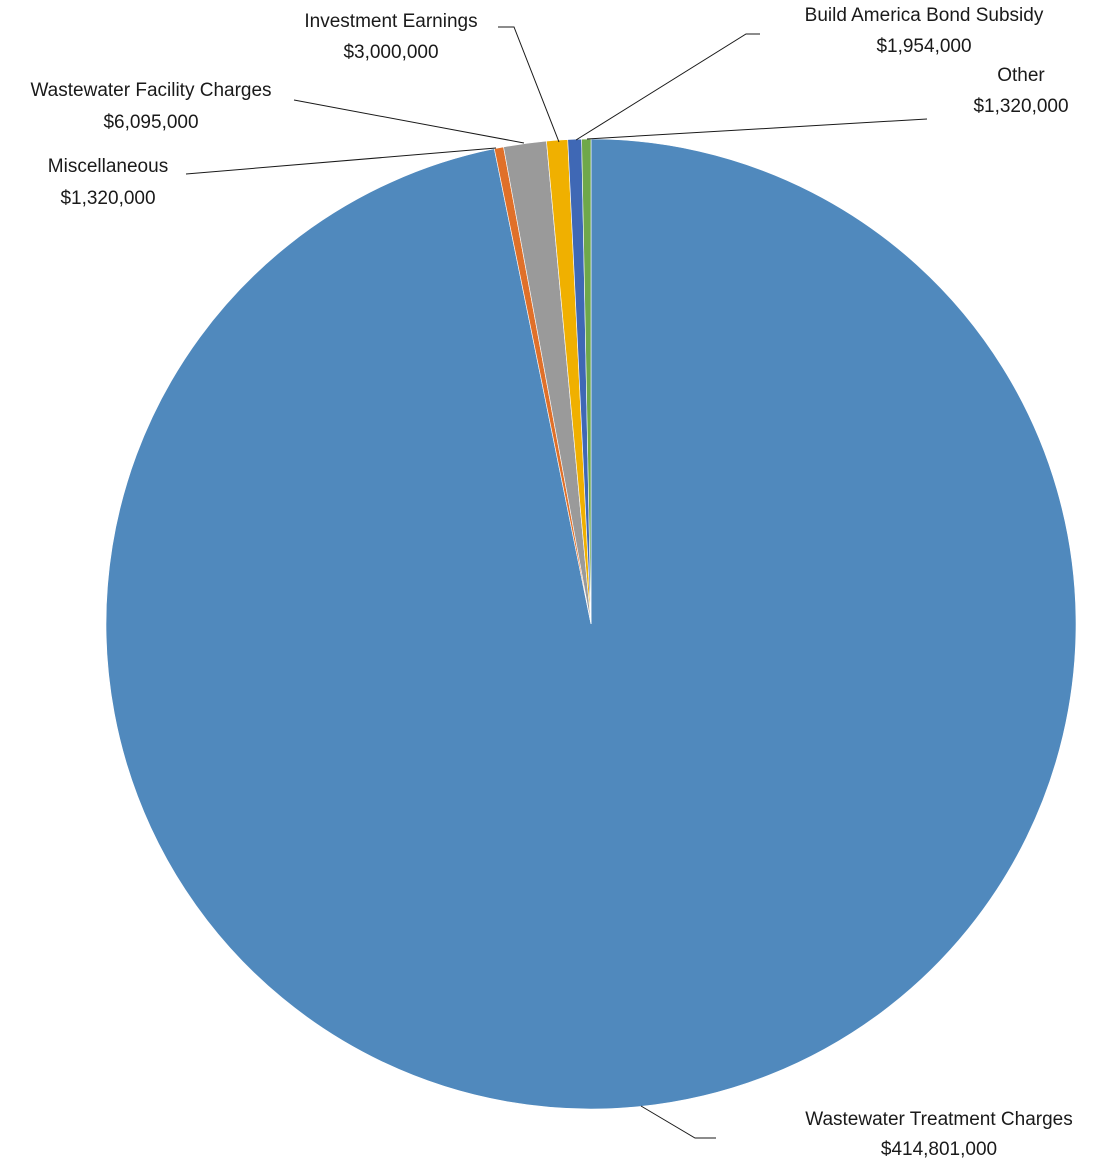  Describe the element at coordinates (341, 161) in the screenshot. I see `leader-line-miscellaneous` at that location.